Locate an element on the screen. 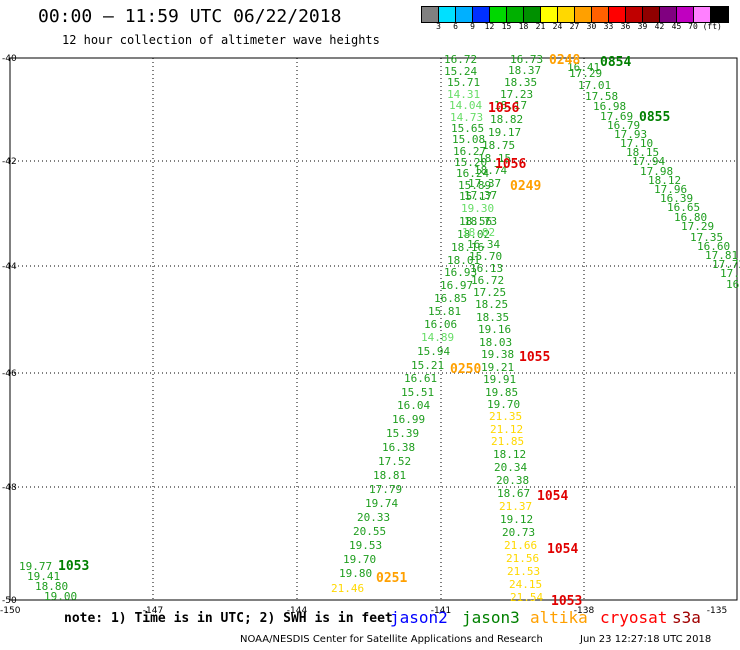  wave-height-value: 21.35 is located at coordinates (505, 416).